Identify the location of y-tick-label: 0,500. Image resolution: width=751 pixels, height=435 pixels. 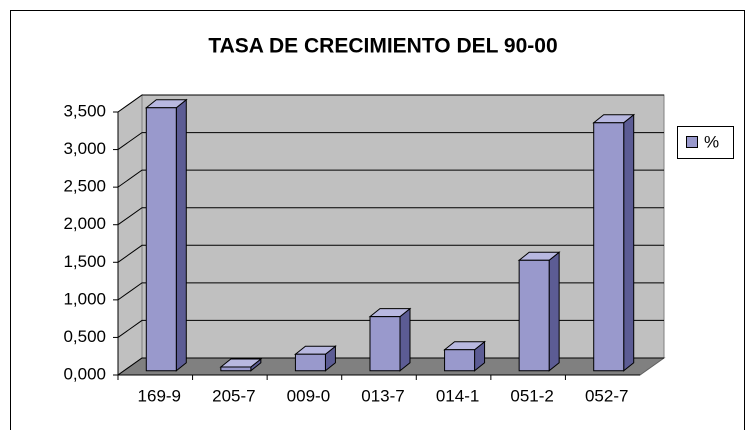
(84, 336).